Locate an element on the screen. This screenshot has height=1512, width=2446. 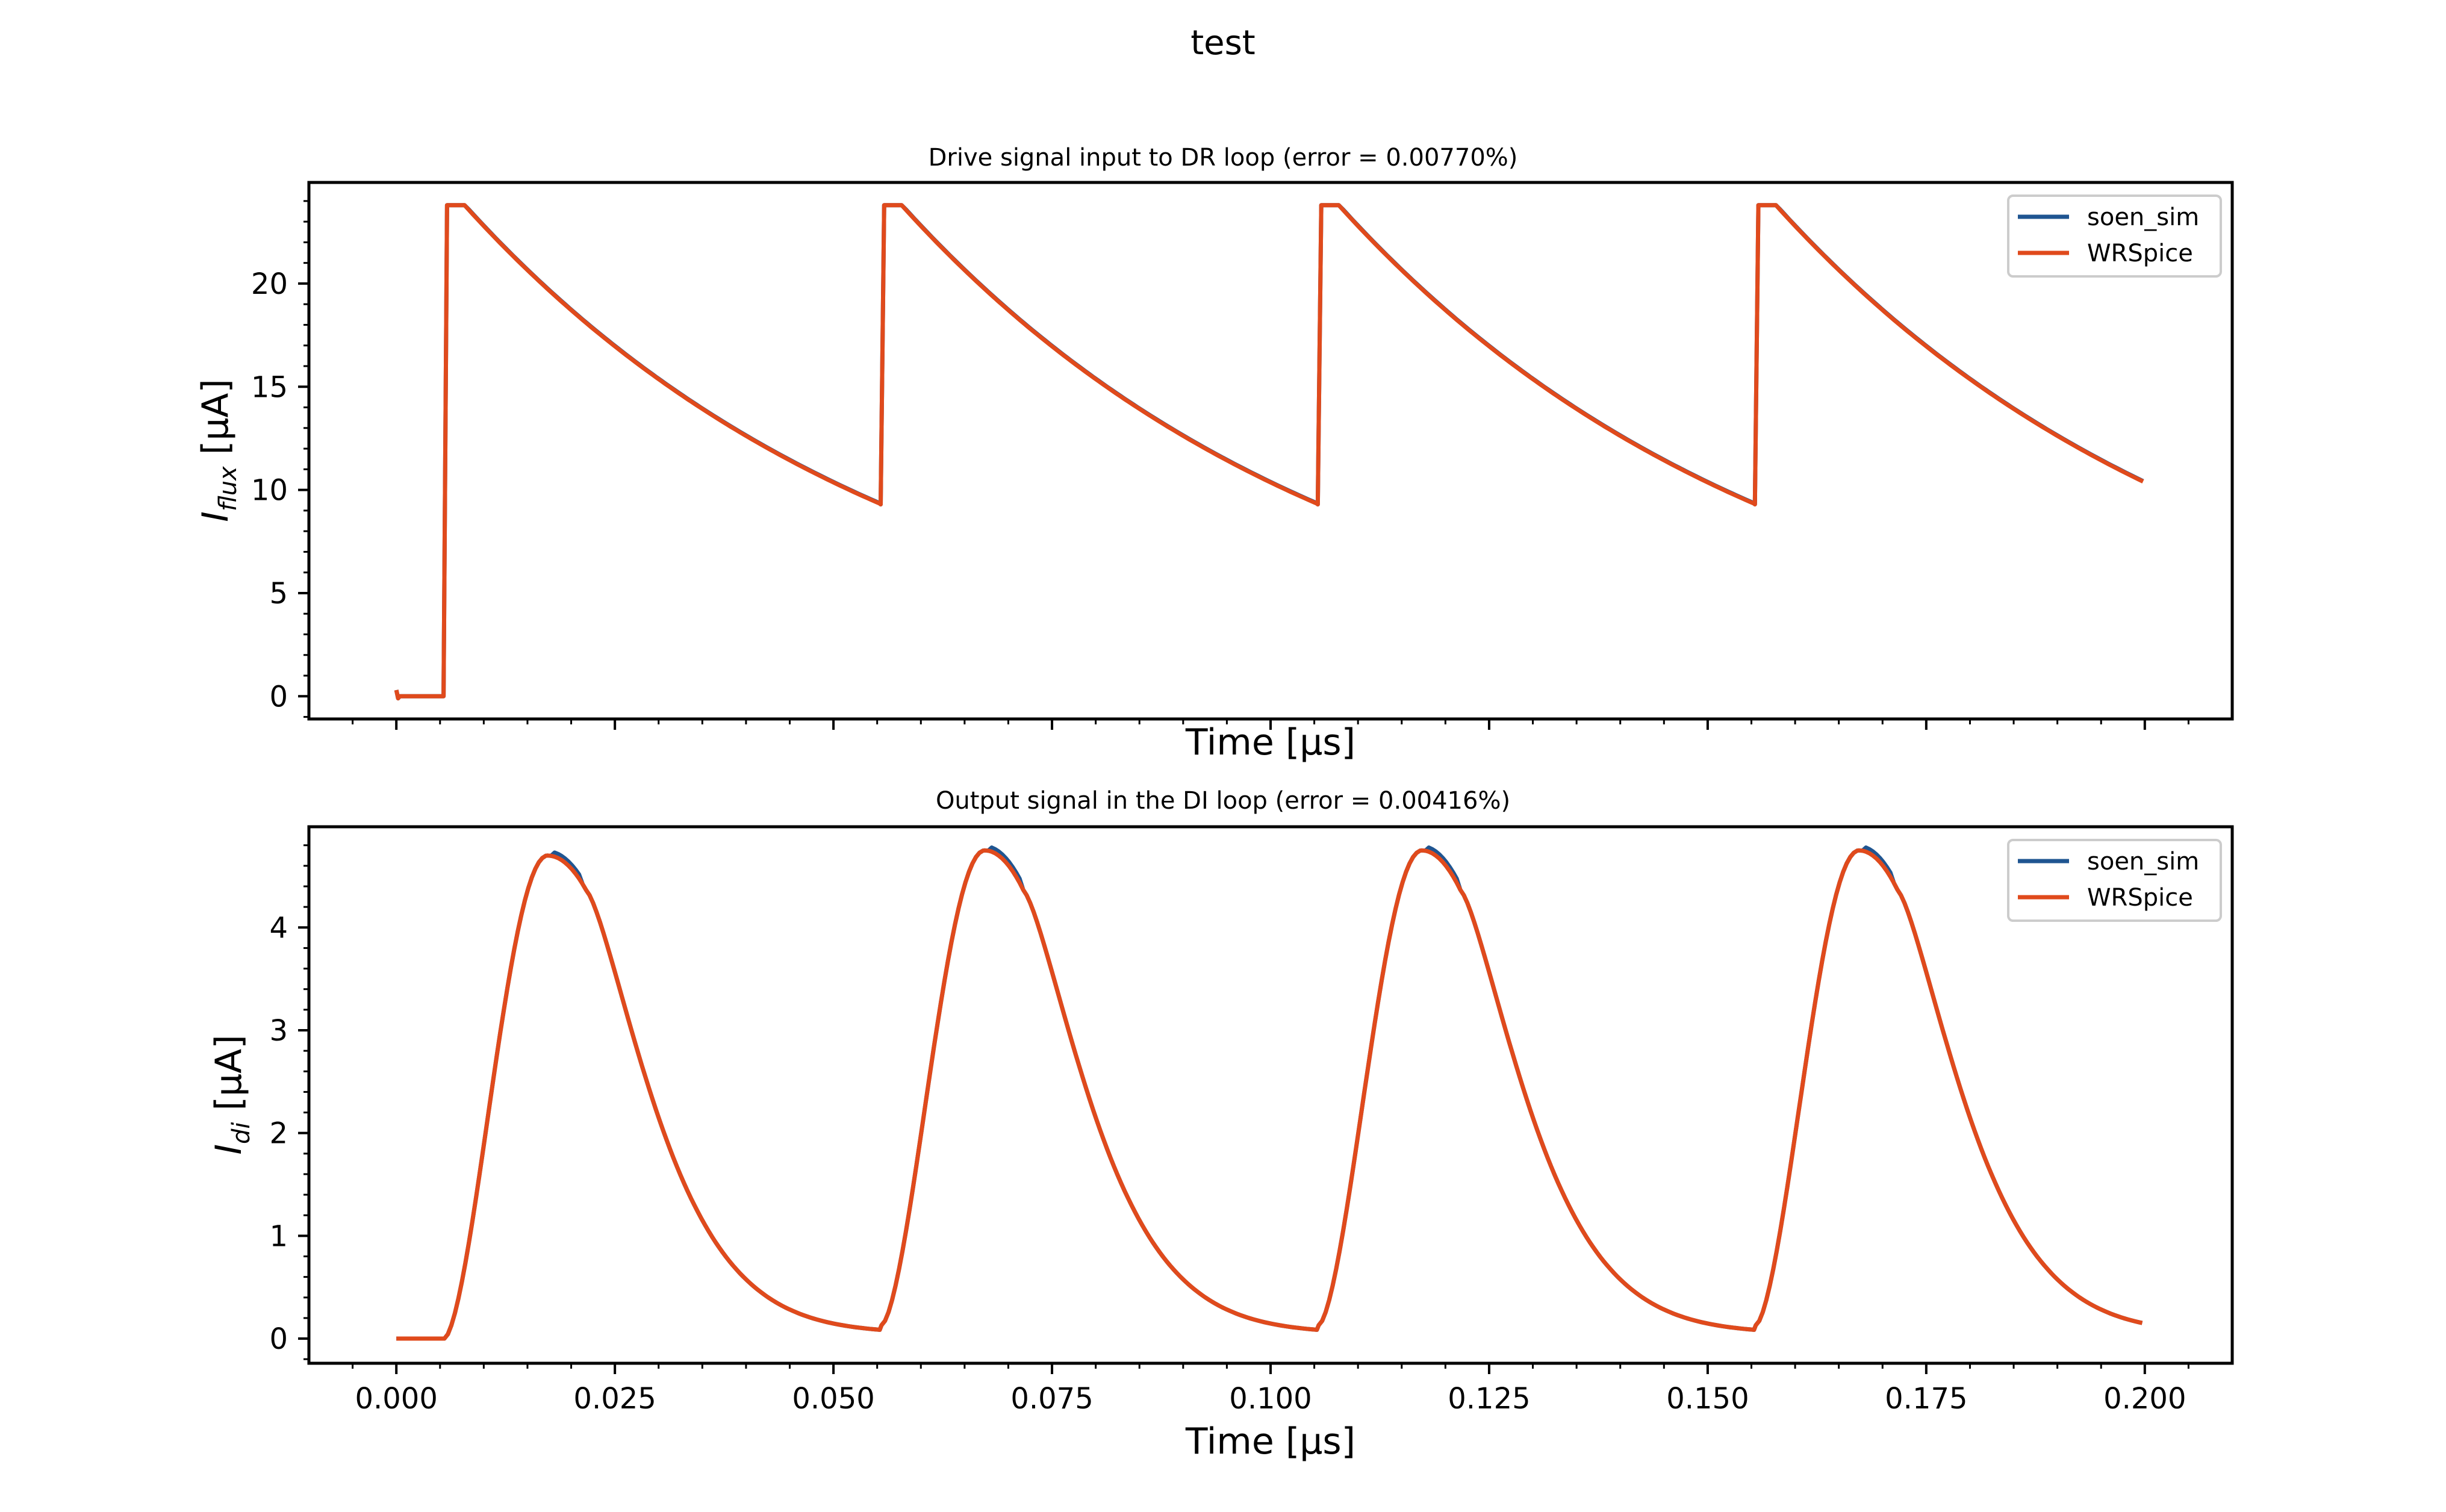
panel-1-legend-label-wrspice: WRSpice is located at coordinates (2140, 254).